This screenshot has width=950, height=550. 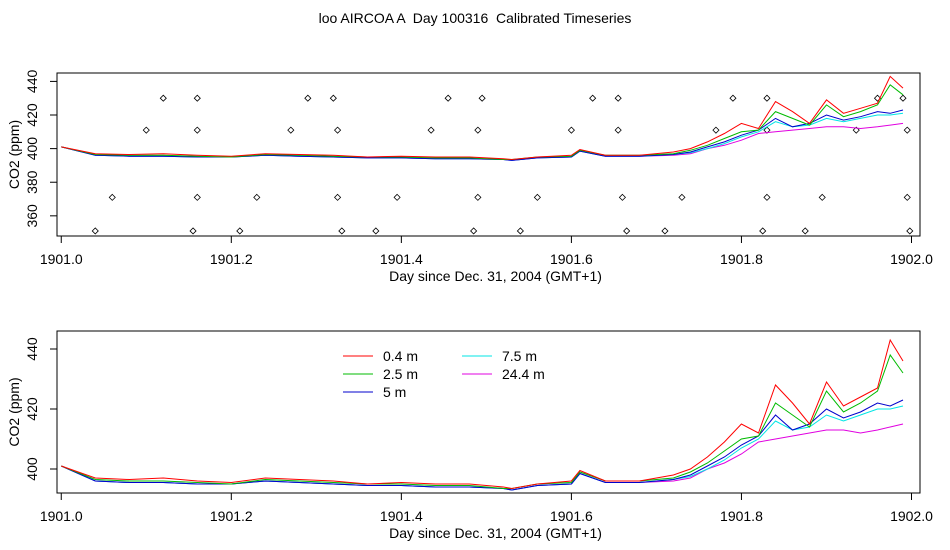 What do you see at coordinates (32, 182) in the screenshot?
I see `y-tick-label-top-1: 380` at bounding box center [32, 182].